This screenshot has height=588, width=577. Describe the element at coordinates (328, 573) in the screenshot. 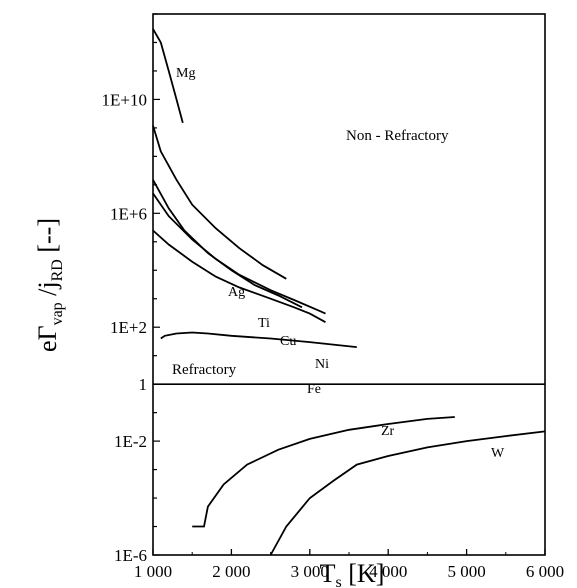

I see `x-title-part: T` at that location.